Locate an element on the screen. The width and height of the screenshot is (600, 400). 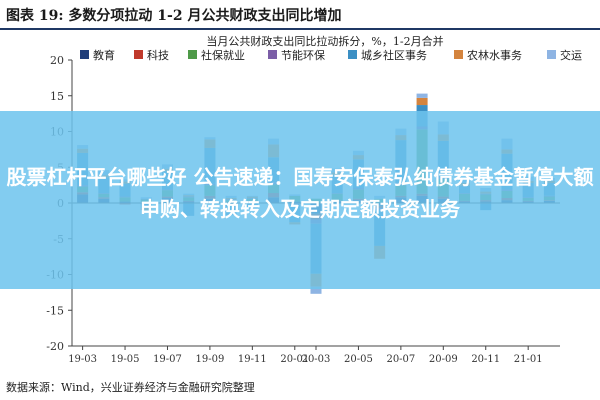
x-tick-label: 20-01 is located at coordinates (294, 359).